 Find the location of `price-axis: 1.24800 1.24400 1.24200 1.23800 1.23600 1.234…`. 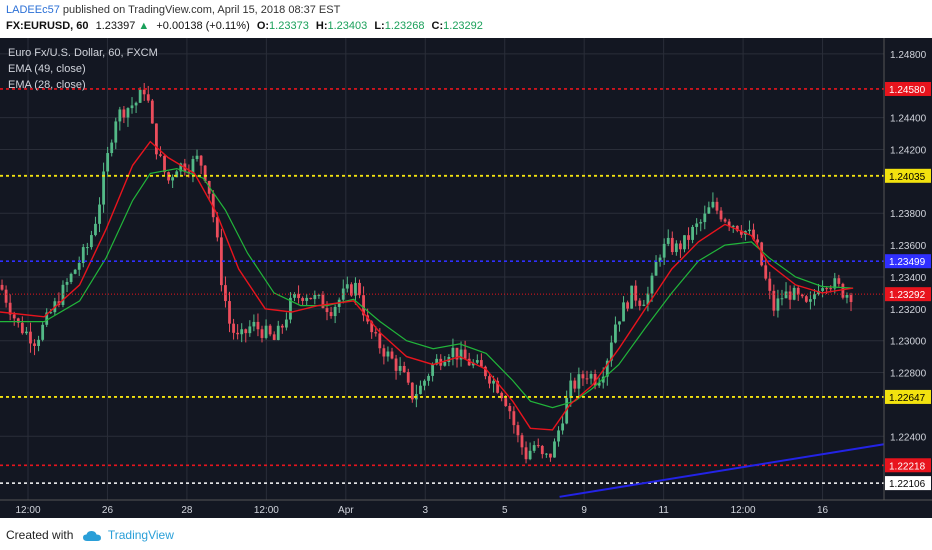

price-axis: 1.24800 1.24400 1.24200 1.23800 1.23600 1.234… is located at coordinates (908, 246).